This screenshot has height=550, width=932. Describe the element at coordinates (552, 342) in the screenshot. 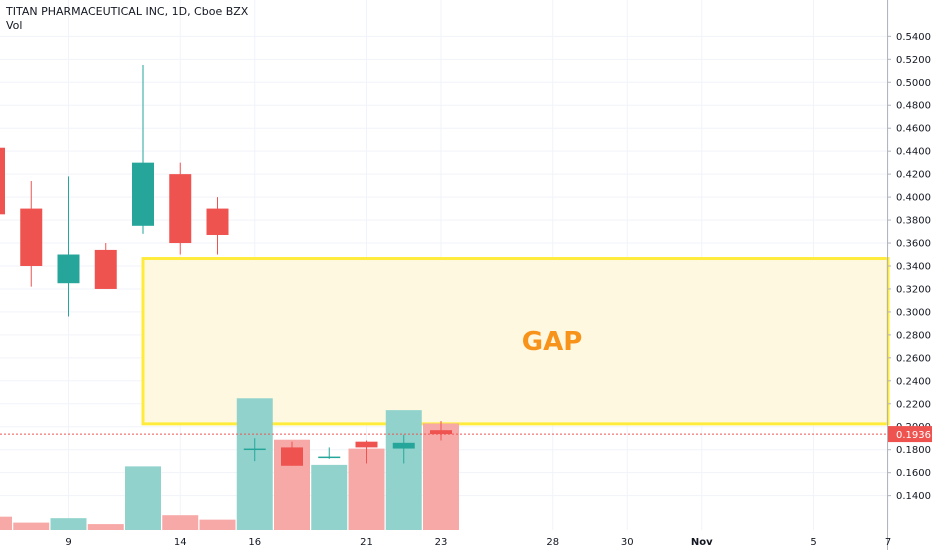

I see `gap-label: GAP` at that location.